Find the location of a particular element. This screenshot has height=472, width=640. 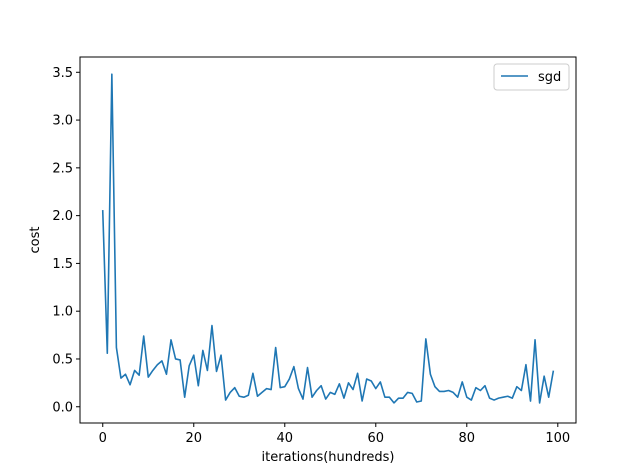

y-tick-label: 3.5 is located at coordinates (62, 73).